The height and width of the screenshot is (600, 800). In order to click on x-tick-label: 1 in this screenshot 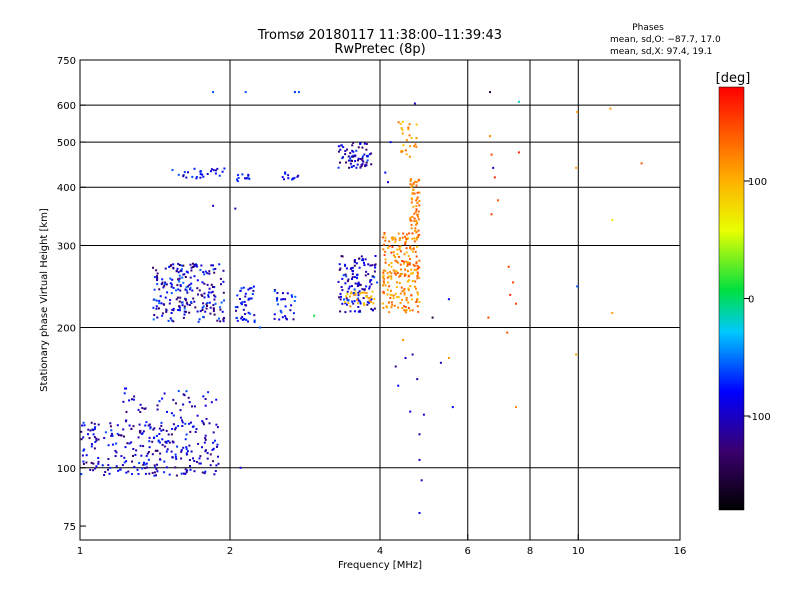, I will do `click(80, 551)`.